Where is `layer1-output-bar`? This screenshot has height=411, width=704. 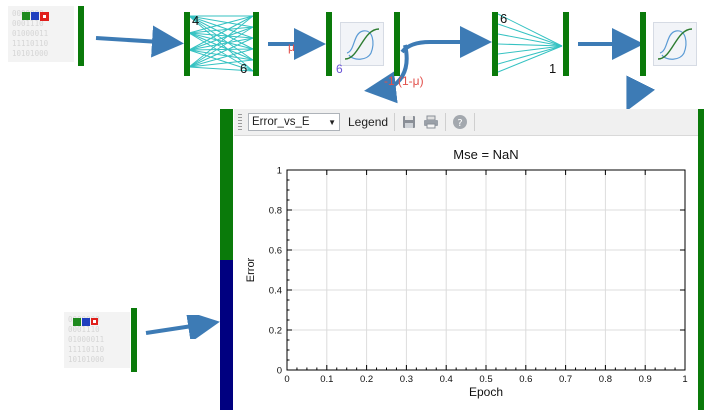
layer1-output-bar is located at coordinates (256, 44).